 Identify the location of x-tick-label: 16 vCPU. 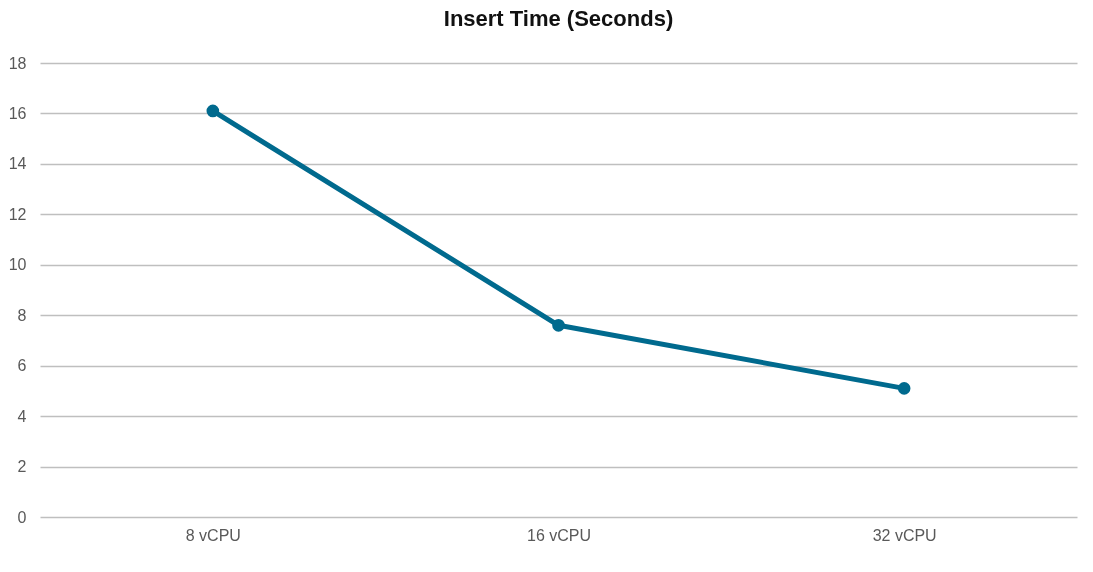
(559, 535).